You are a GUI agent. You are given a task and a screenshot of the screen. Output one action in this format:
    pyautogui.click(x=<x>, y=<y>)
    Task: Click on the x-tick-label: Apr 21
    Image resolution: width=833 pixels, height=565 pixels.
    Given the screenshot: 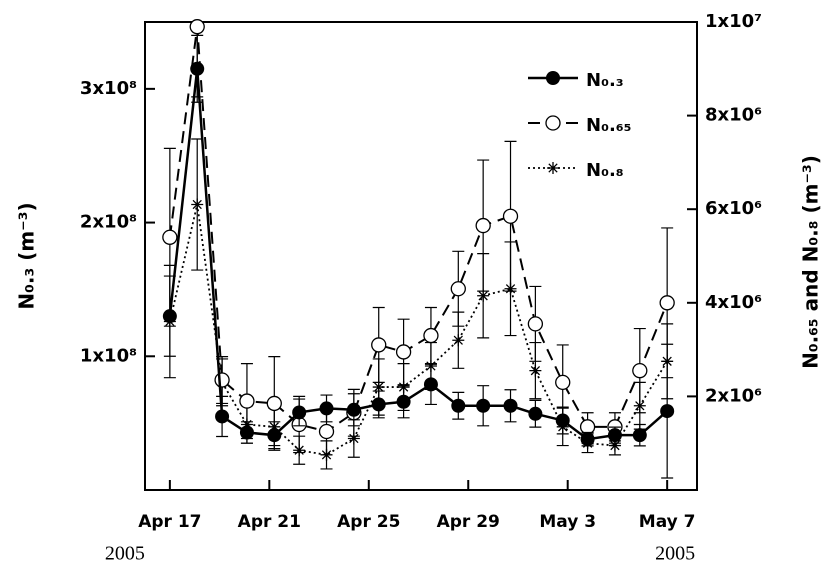 What is the action you would take?
    pyautogui.click(x=269, y=522)
    